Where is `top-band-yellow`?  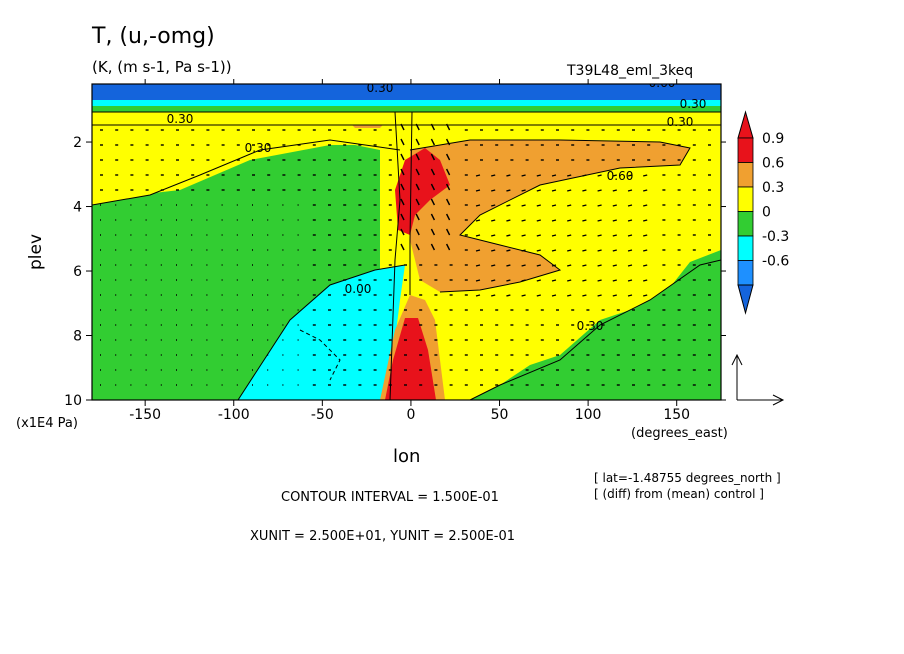 top-band-yellow is located at coordinates (406, 118).